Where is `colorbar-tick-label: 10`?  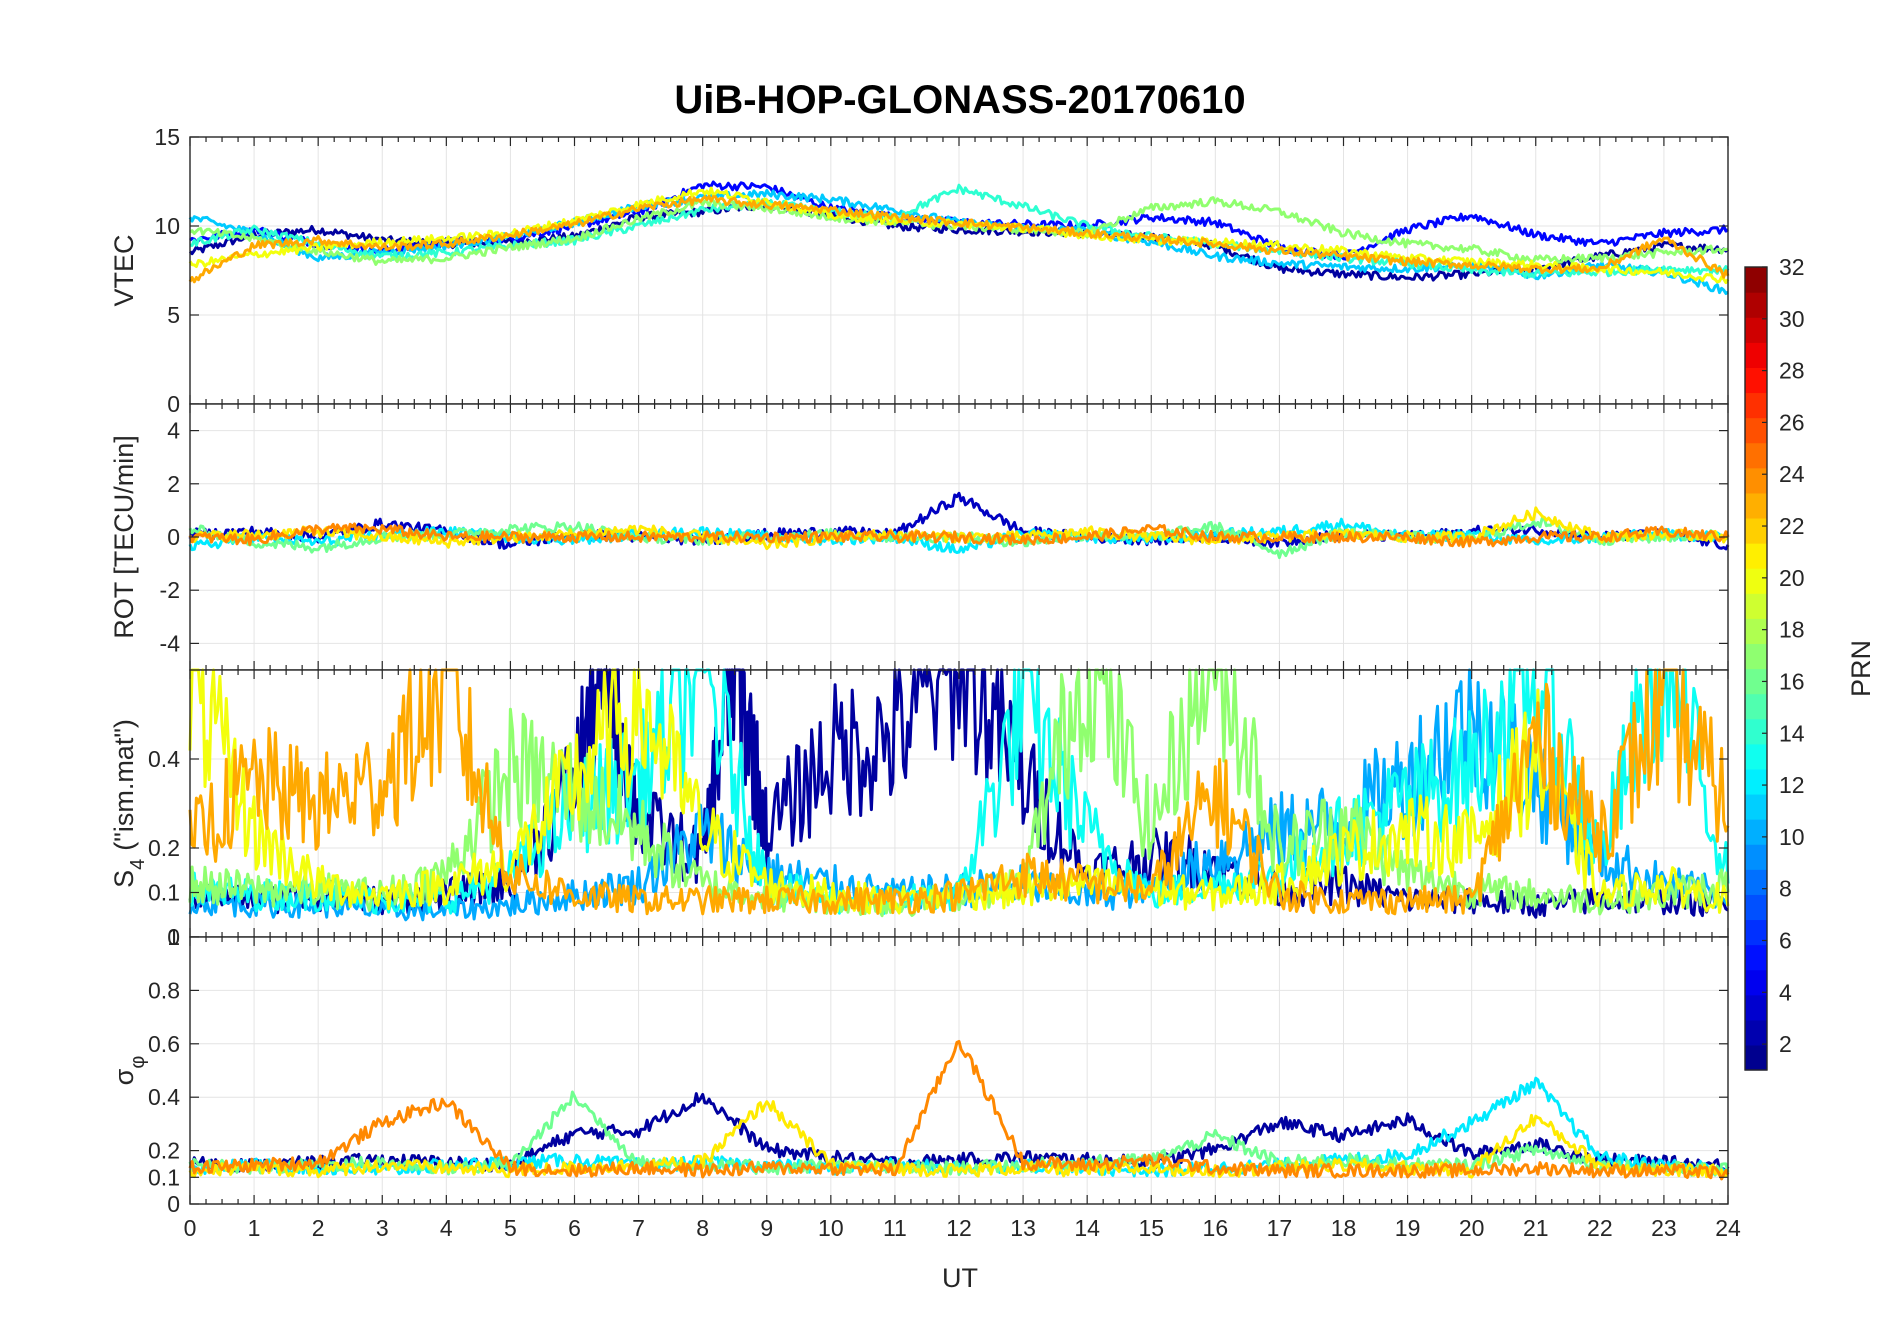 colorbar-tick-label: 10 is located at coordinates (1792, 837).